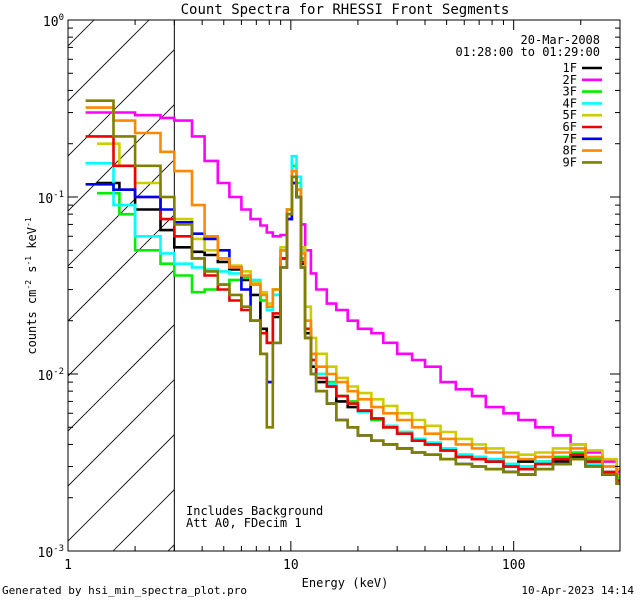  Describe the element at coordinates (570, 68) in the screenshot. I see `legend-label-1F: 1F` at that location.